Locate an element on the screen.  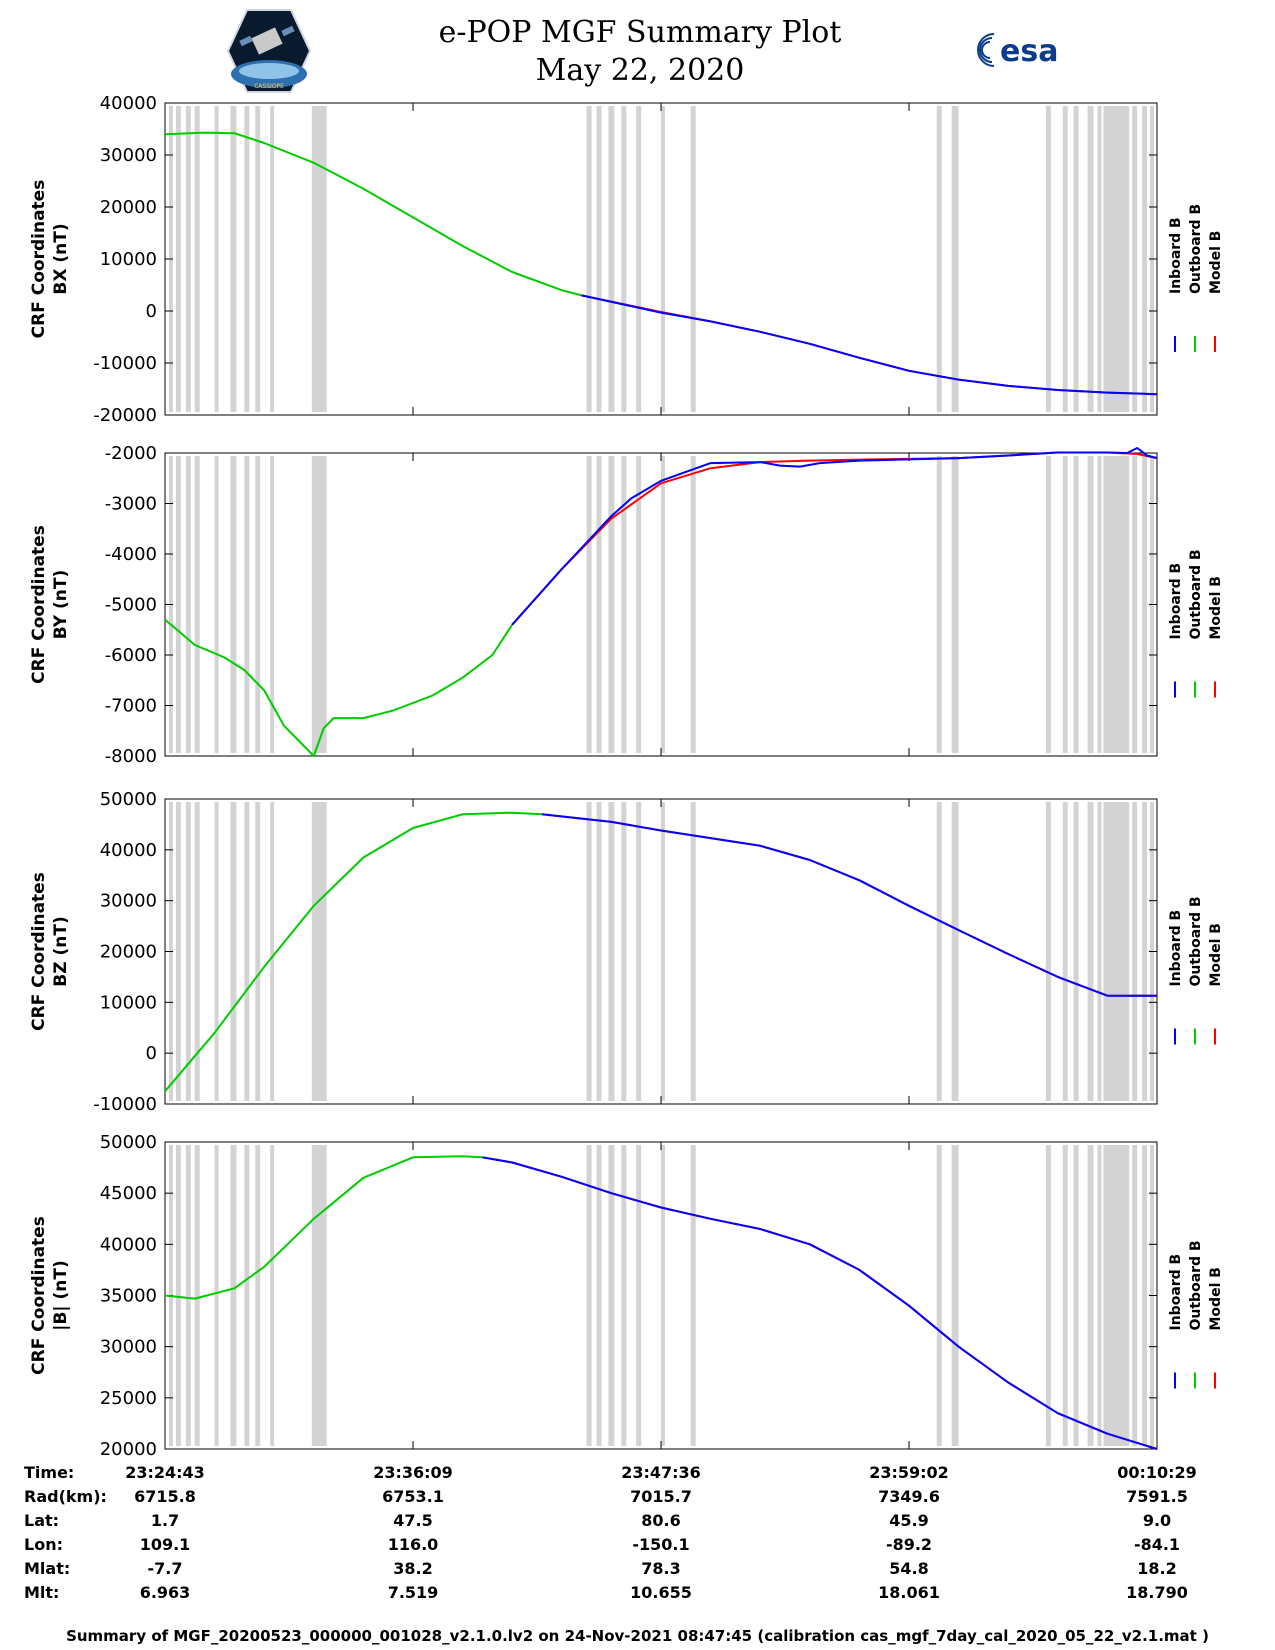
ytick-label-bmag-6: 20000 is located at coordinates (128, 1449).